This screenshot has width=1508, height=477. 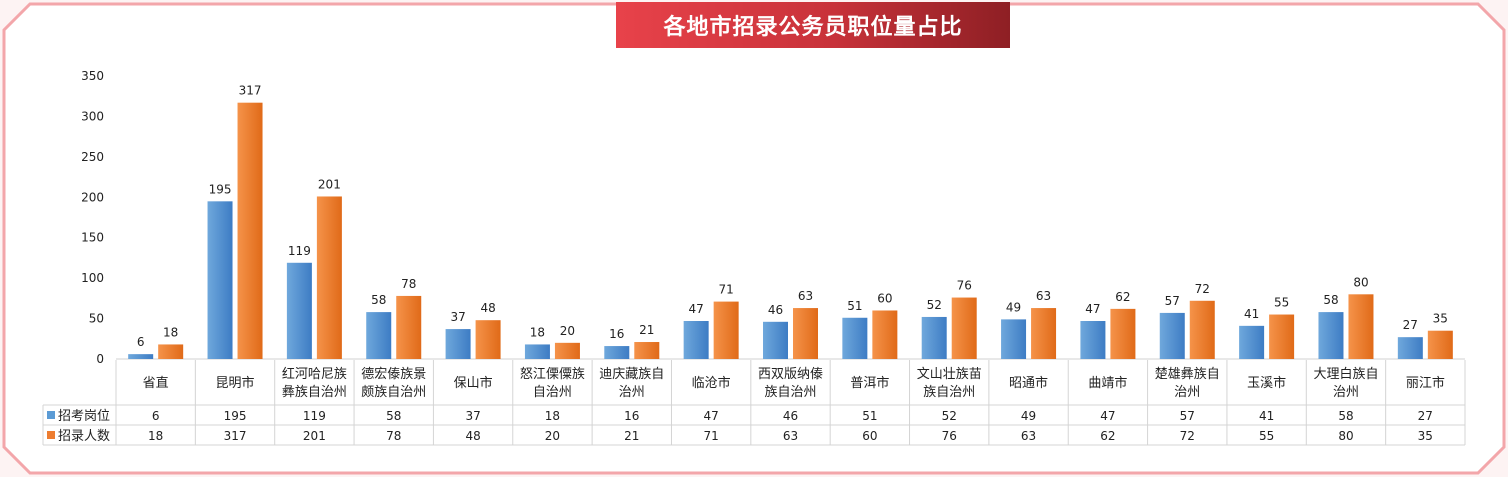 What do you see at coordinates (92, 238) in the screenshot?
I see `y-tick-label: 150` at bounding box center [92, 238].